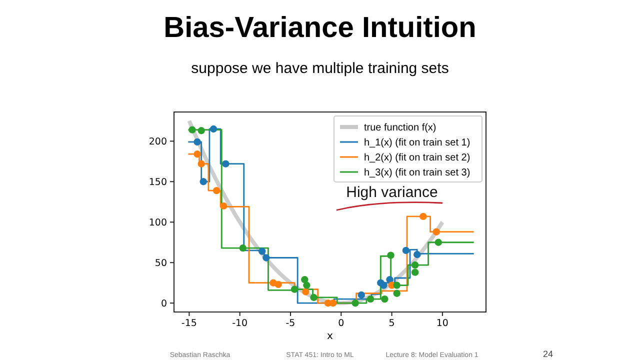  Describe the element at coordinates (341, 323) in the screenshot. I see `x-tick-label: 0` at that location.